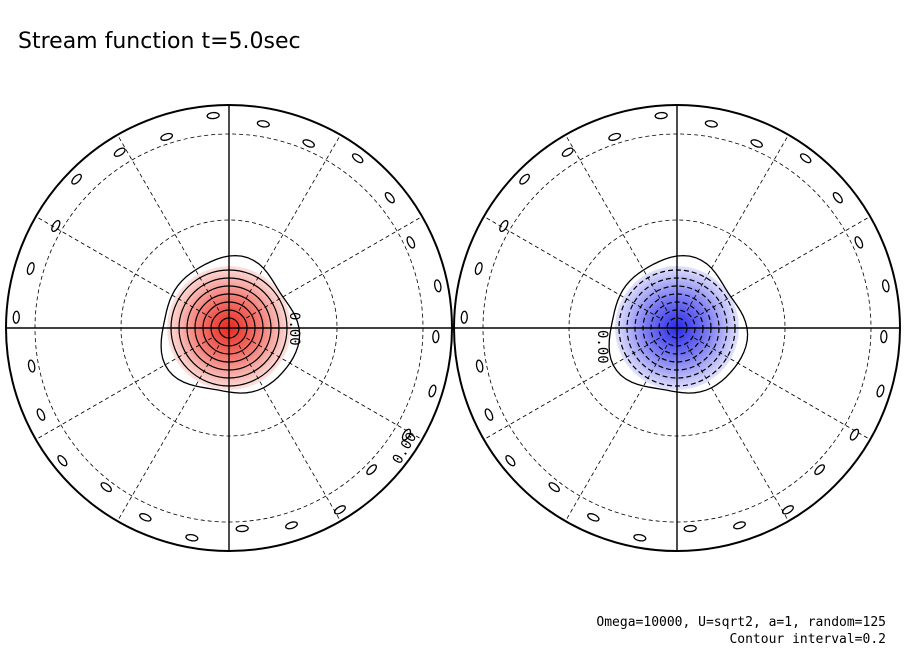 The image size is (904, 654). Describe the element at coordinates (159, 41) in the screenshot. I see `title: Stream function t=5.0sec` at that location.